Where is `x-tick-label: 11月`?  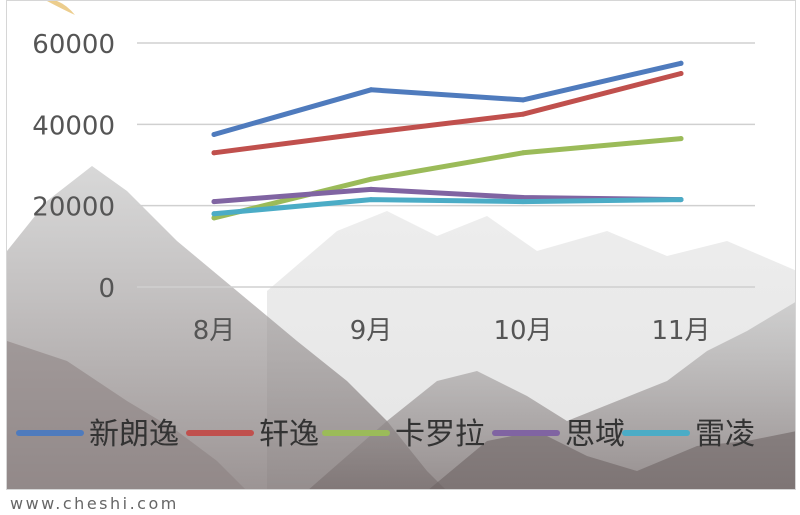 x-tick-label: 11月 is located at coordinates (680, 331).